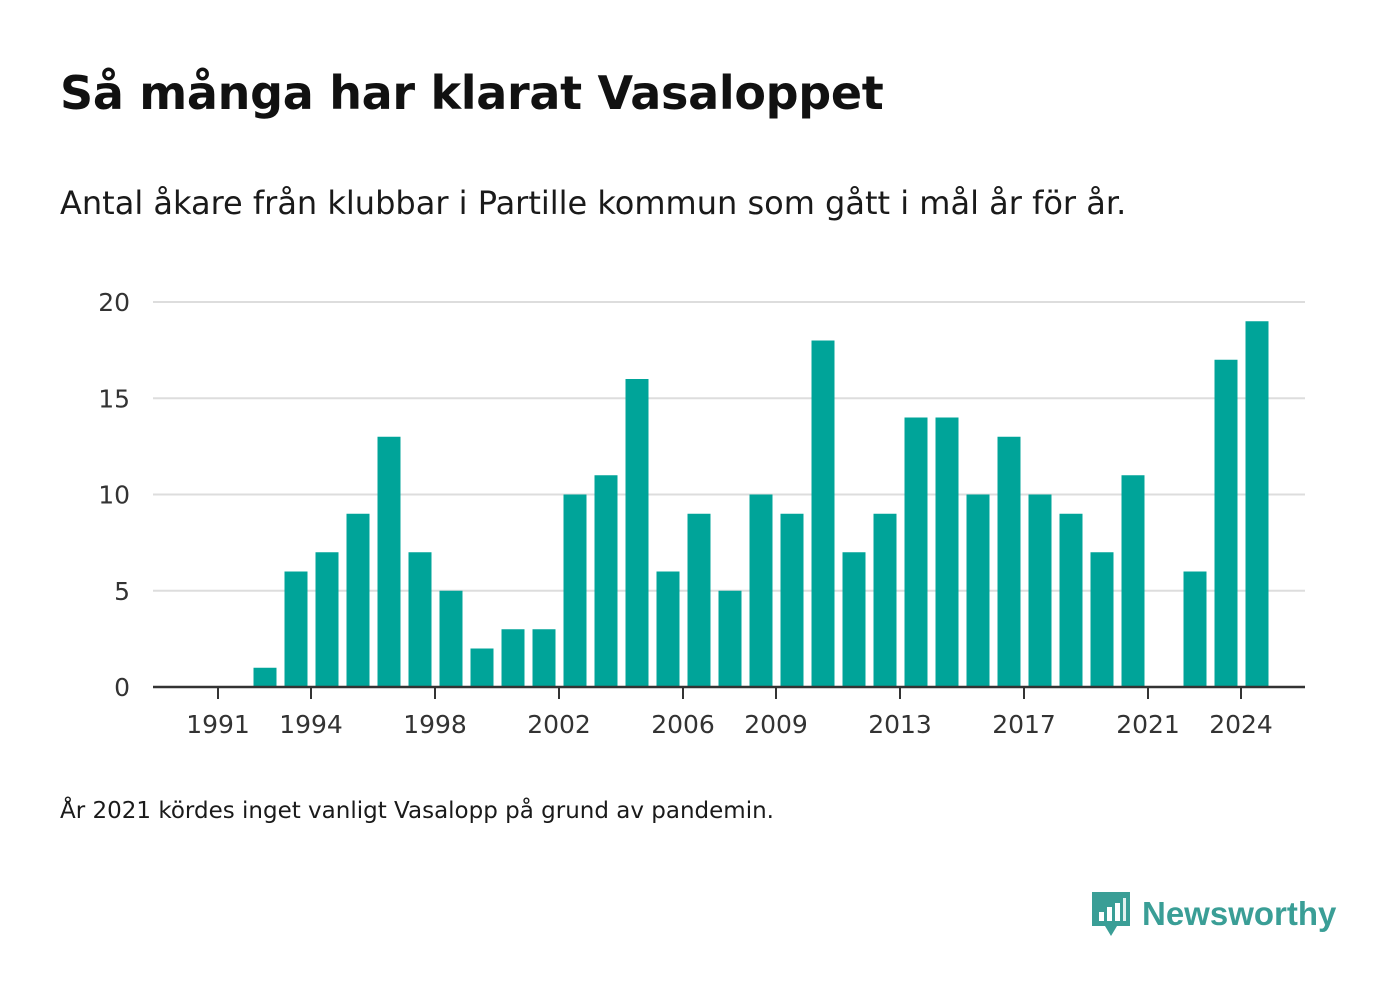 The height and width of the screenshot is (1000, 1400). What do you see at coordinates (978, 590) in the screenshot?
I see `bar-2015` at bounding box center [978, 590].